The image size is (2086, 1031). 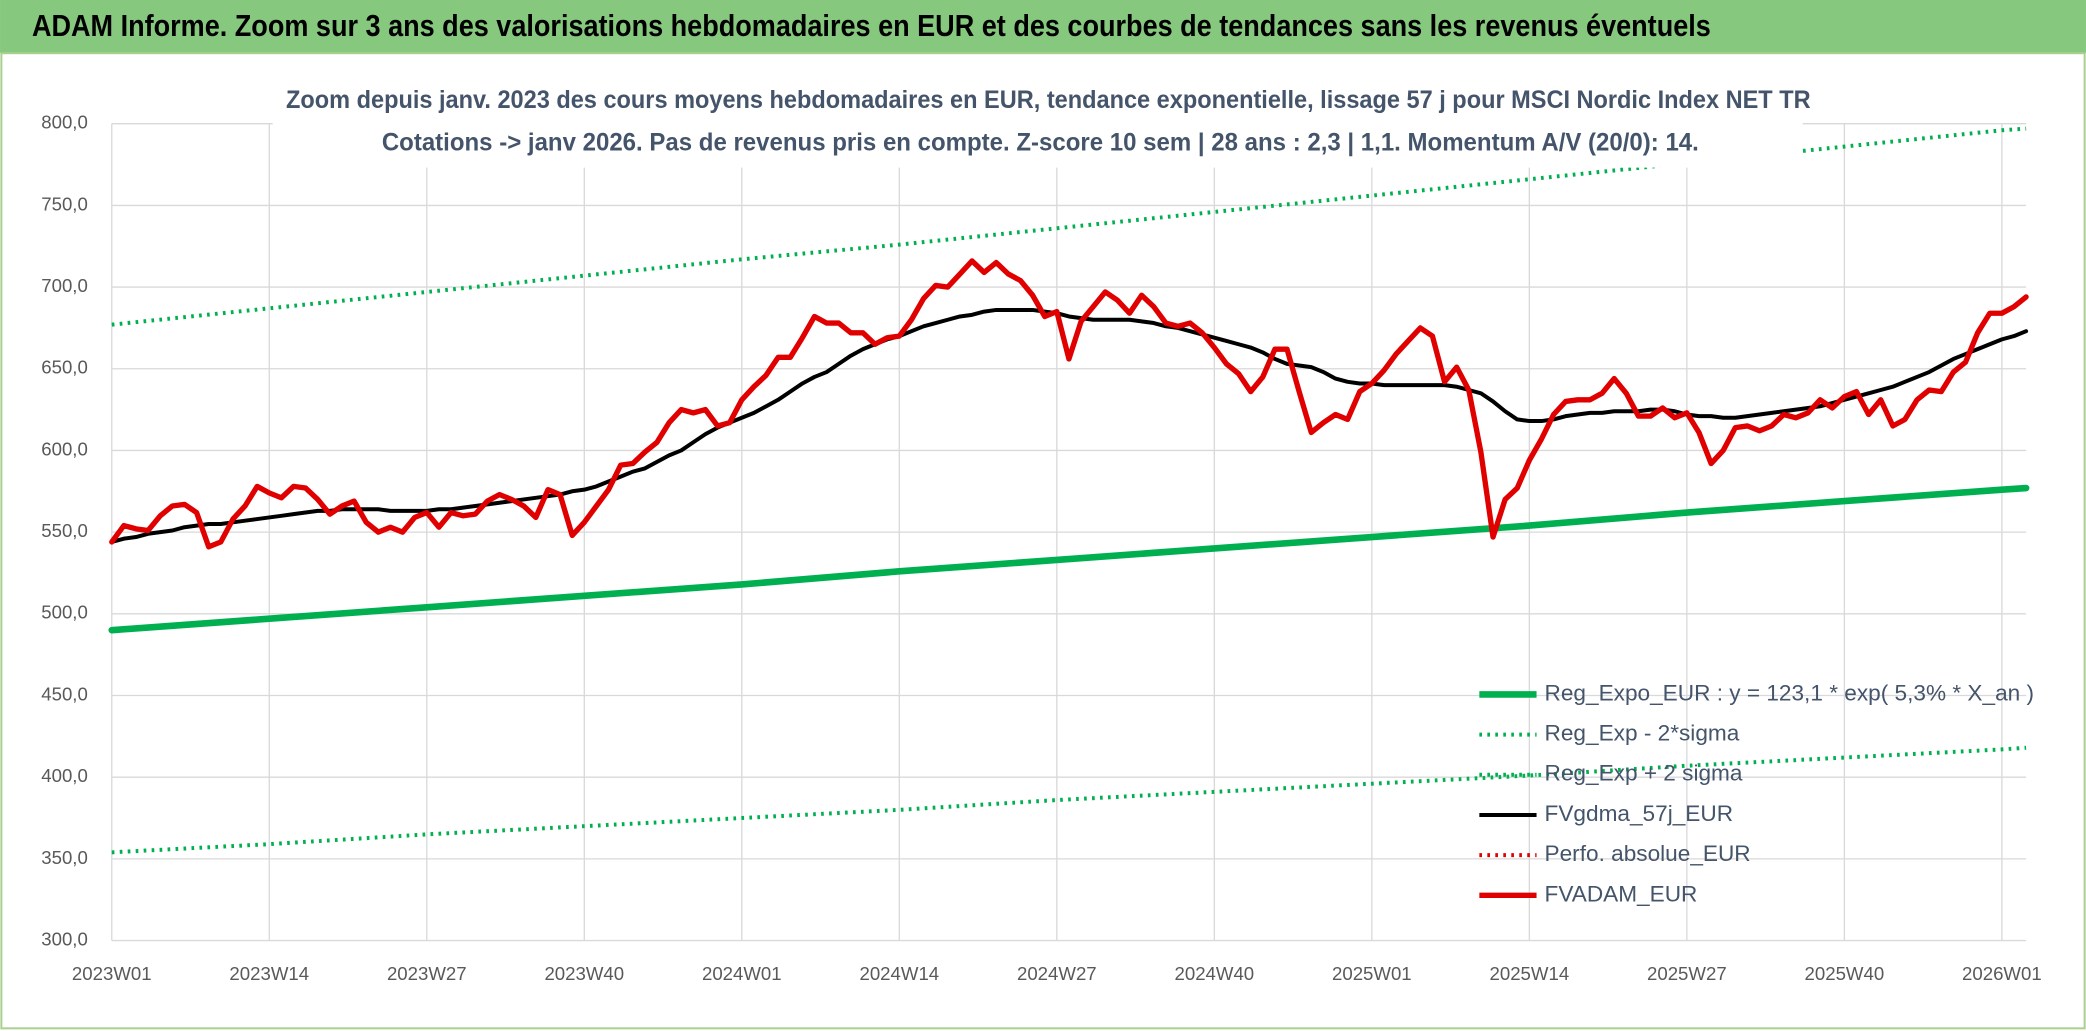 I want to click on y-tick-label: 450,0, so click(x=64, y=693).